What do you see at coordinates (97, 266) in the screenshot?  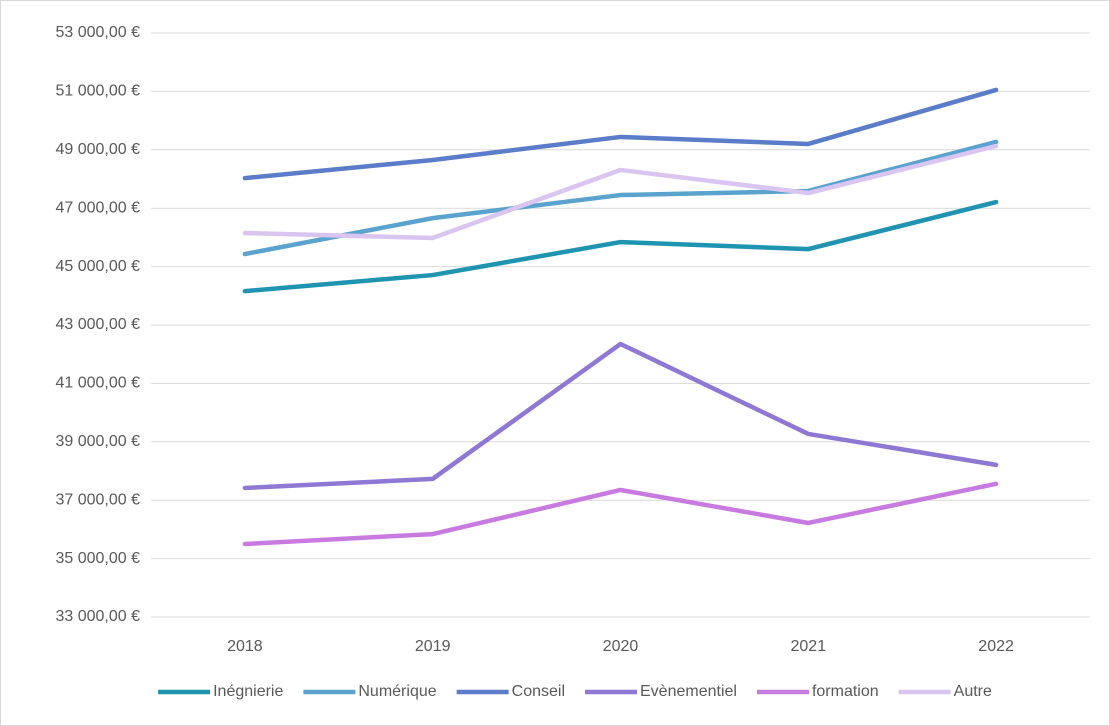 I see `y-tick-label: 45 000,00 €` at bounding box center [97, 266].